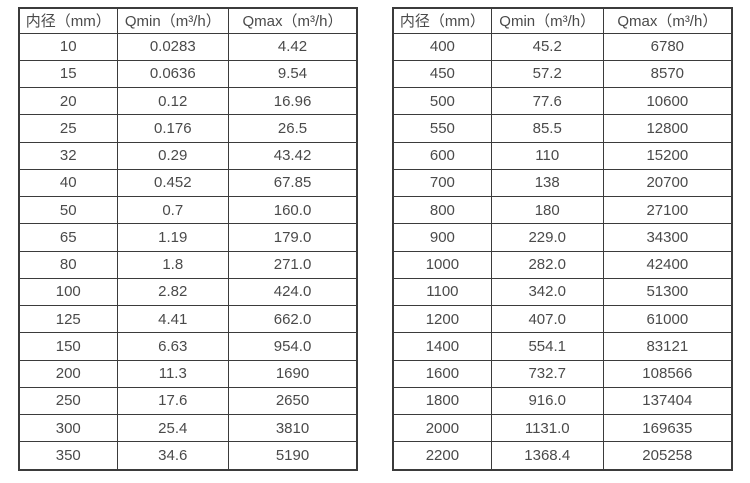 This screenshot has height=483, width=750. What do you see at coordinates (68, 264) in the screenshot?
I see `table-cell: 80` at bounding box center [68, 264].